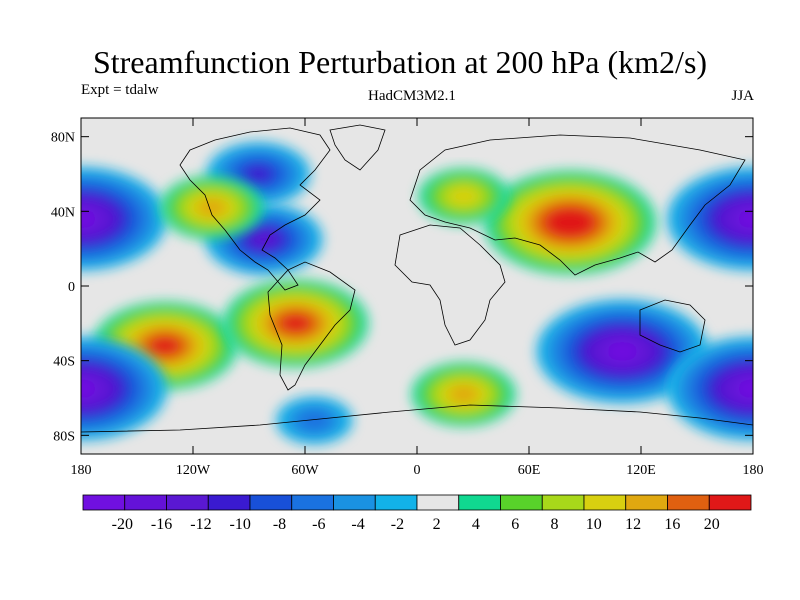 The image size is (800, 600). What do you see at coordinates (412, 96) in the screenshot?
I see `model-label: HadCM3M2.1` at bounding box center [412, 96].